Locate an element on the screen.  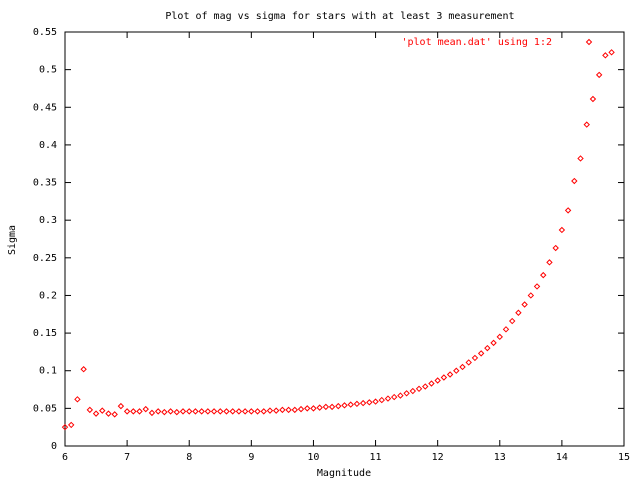
x-tick-label: 9 is located at coordinates (251, 457).